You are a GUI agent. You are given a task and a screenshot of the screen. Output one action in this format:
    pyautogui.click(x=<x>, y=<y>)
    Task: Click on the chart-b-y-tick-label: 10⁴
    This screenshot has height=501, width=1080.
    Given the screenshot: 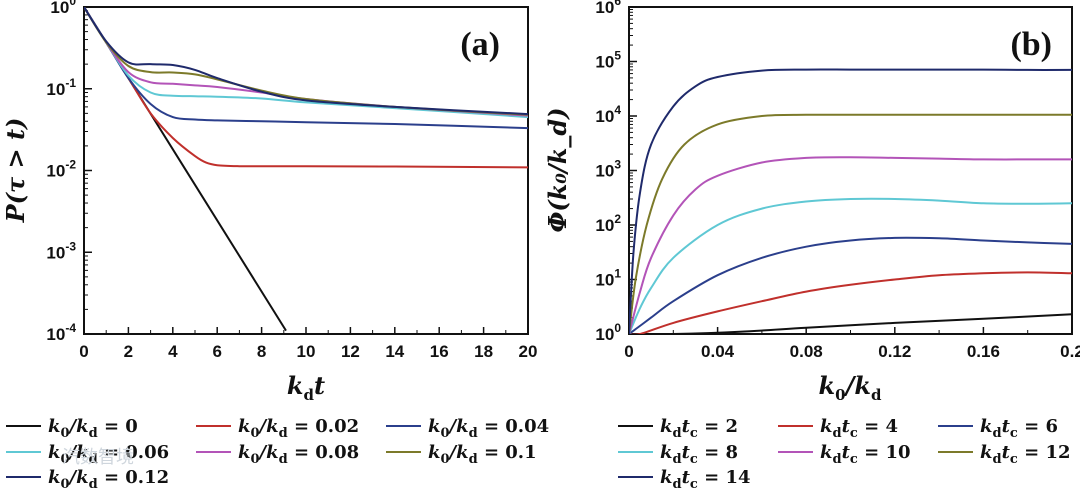 What is the action you would take?
    pyautogui.click(x=608, y=114)
    